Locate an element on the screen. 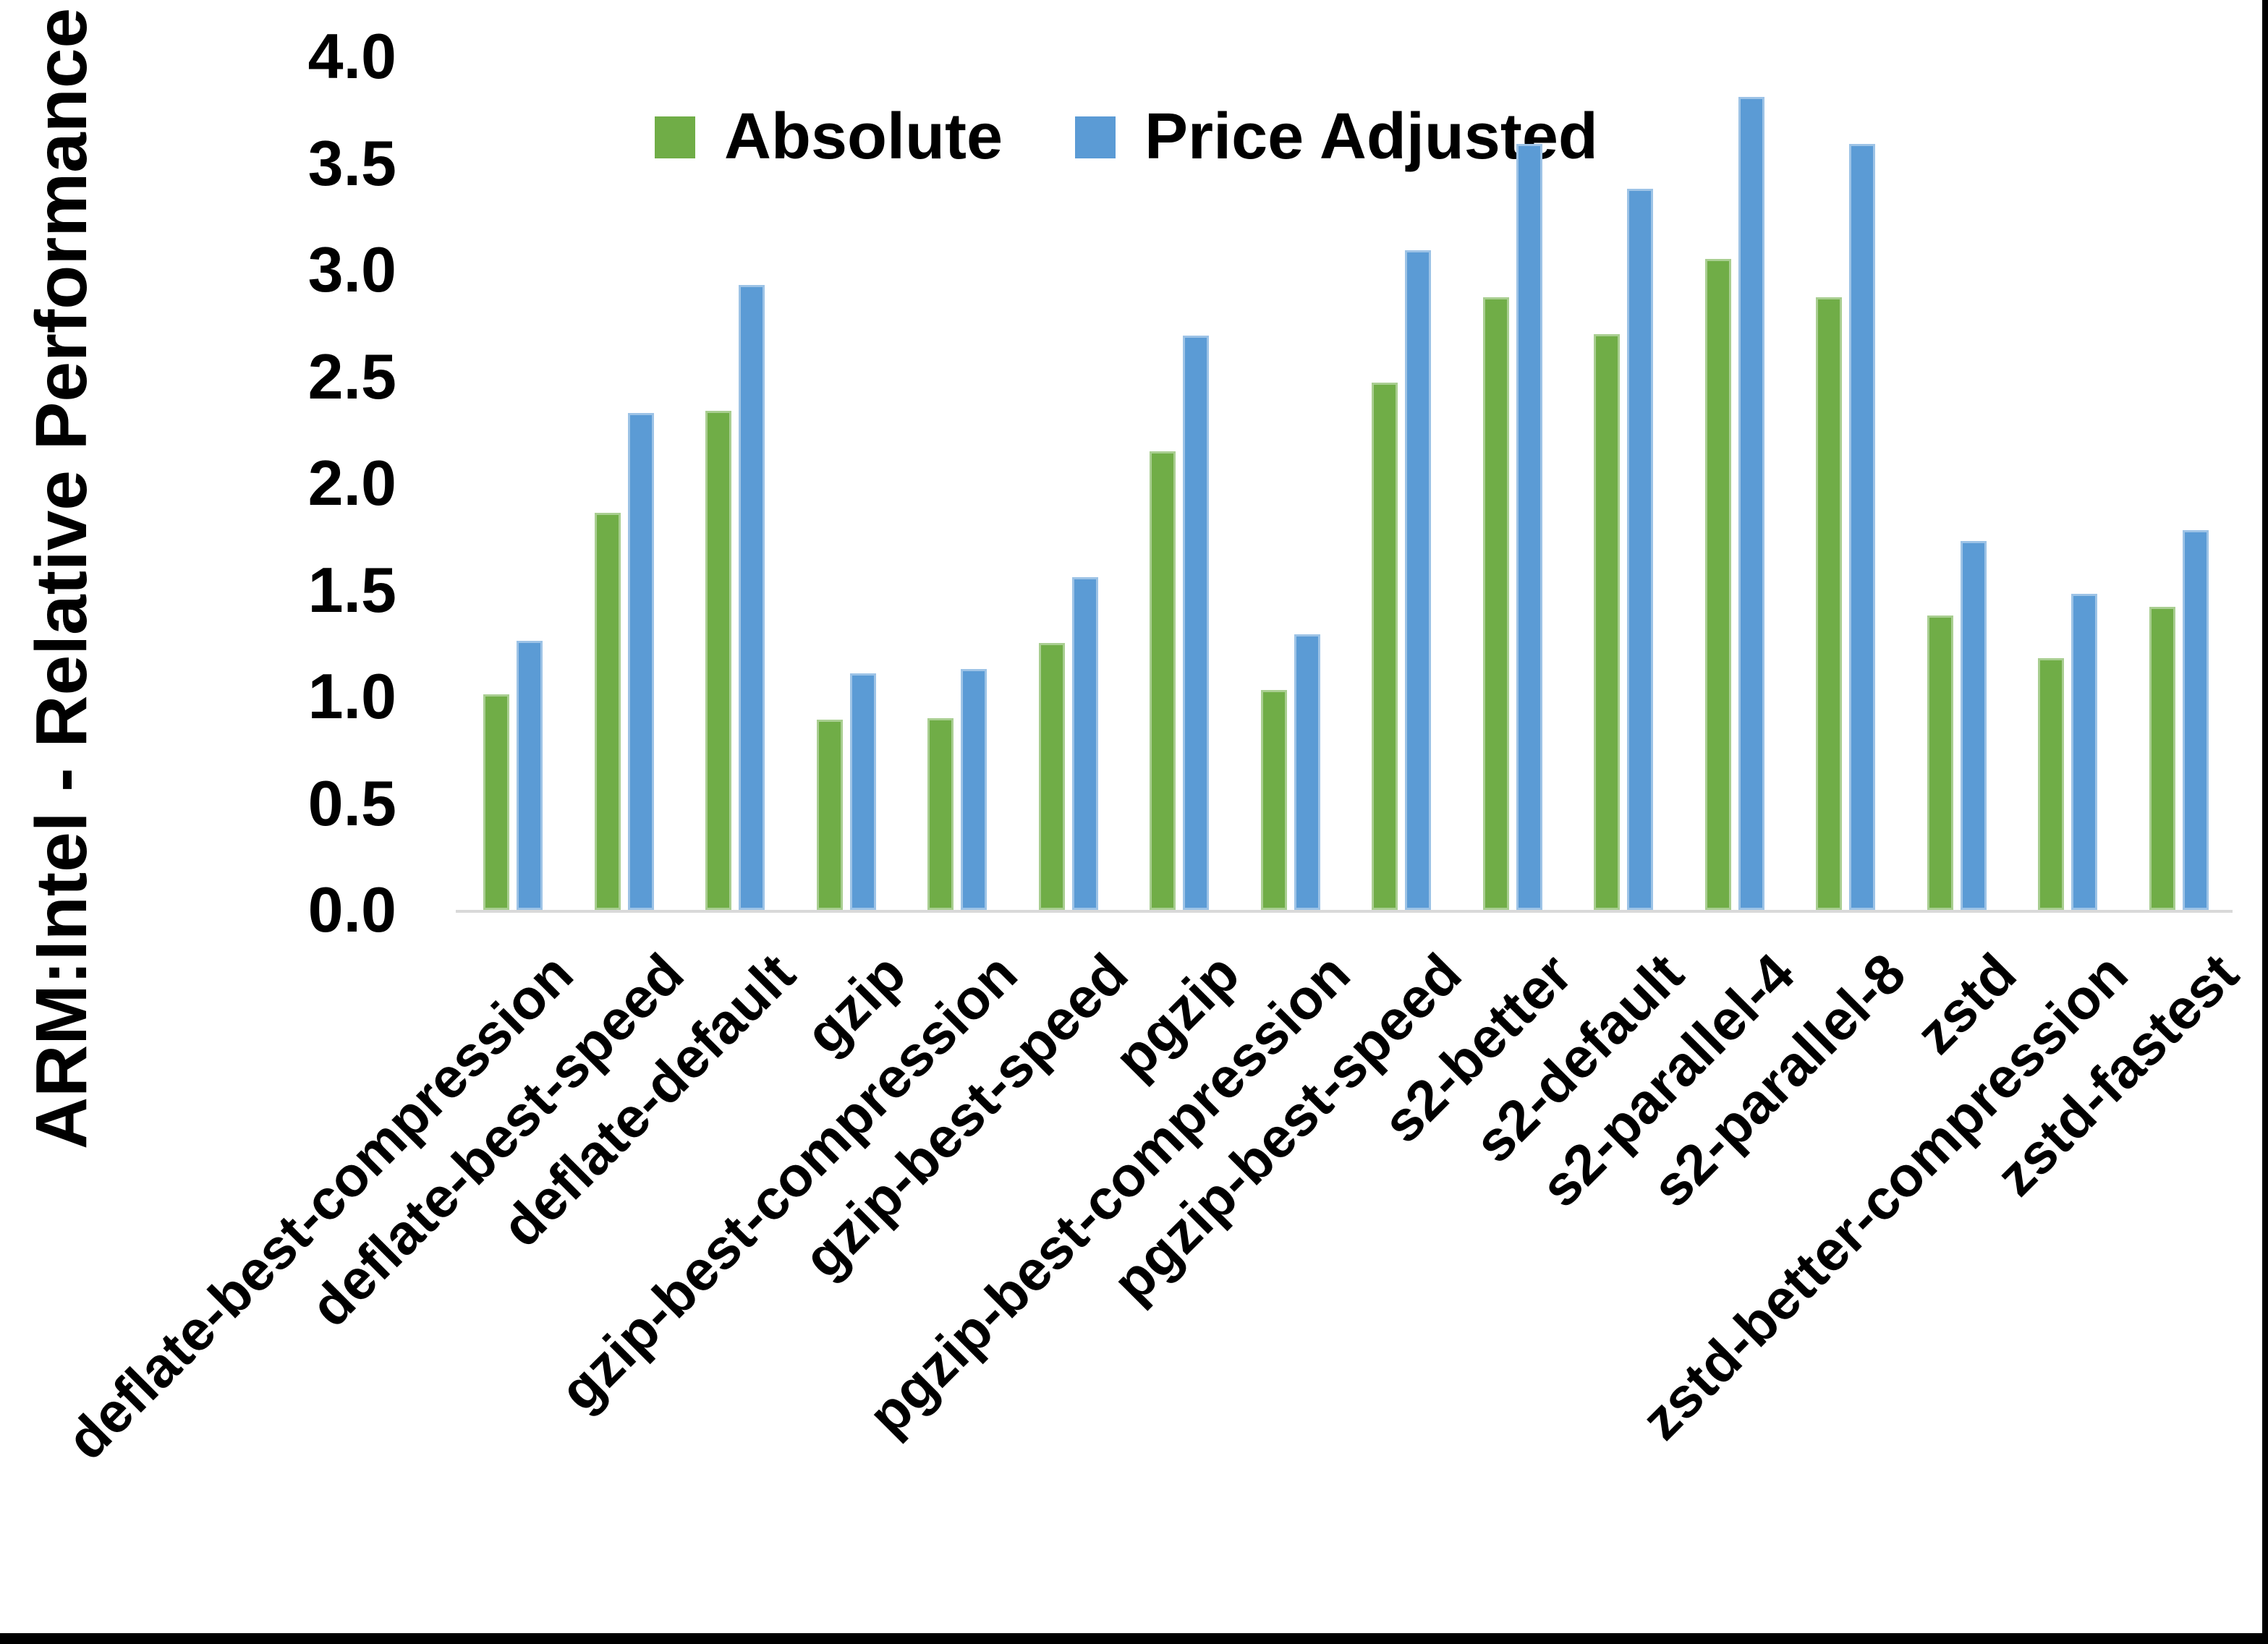  bar-group-pgzip-best-compression is located at coordinates (1289, 483).